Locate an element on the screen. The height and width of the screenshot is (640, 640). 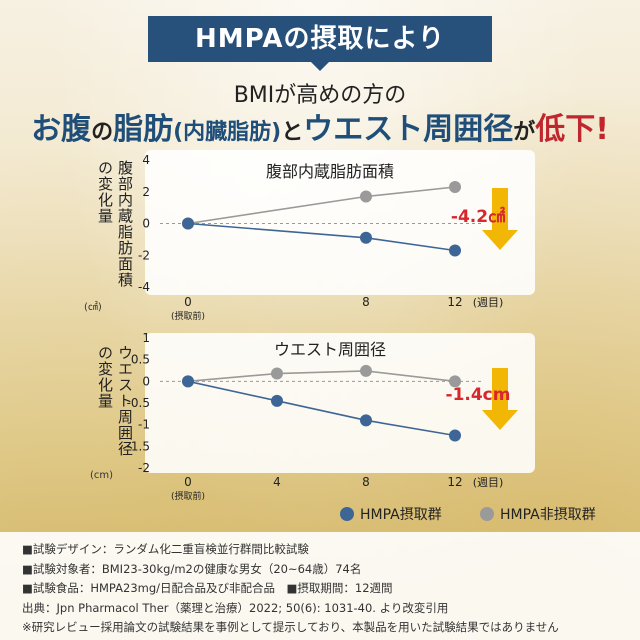
headline-part: の is located at coordinates (102, 132).